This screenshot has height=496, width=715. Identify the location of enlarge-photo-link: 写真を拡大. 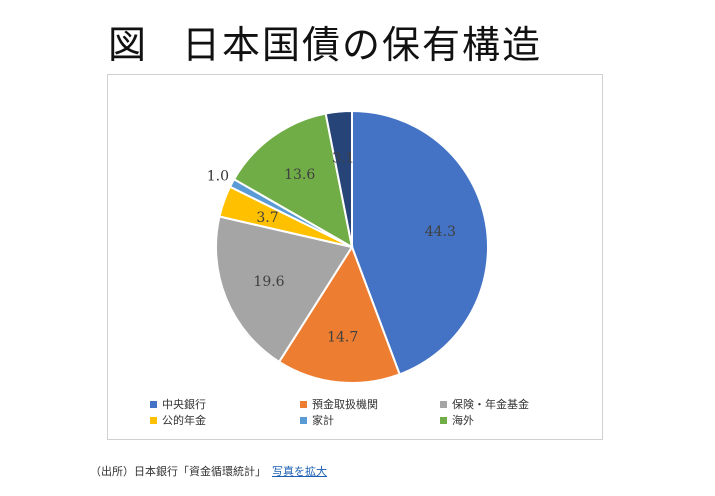
(299, 471).